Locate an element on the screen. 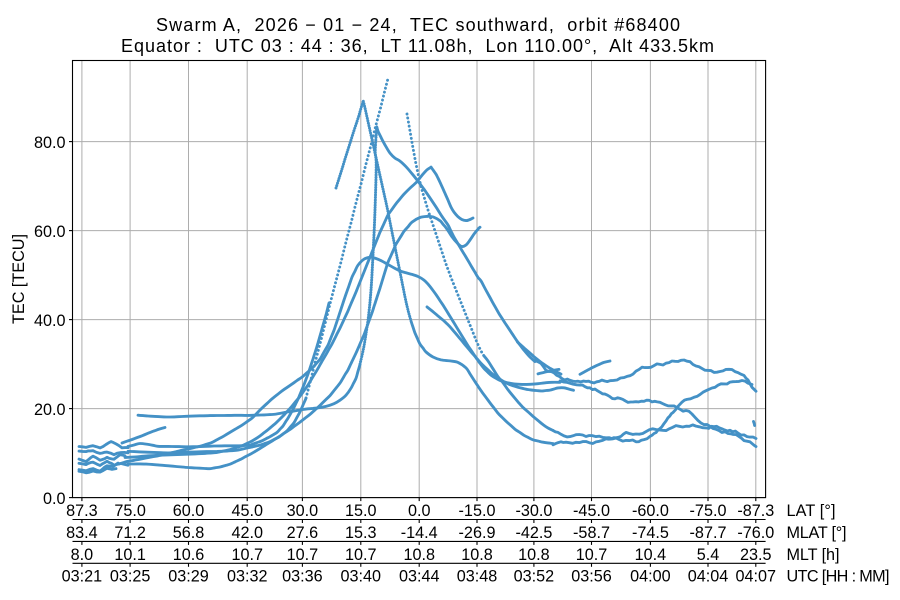  svg-text: 10.1 is located at coordinates (130, 555).